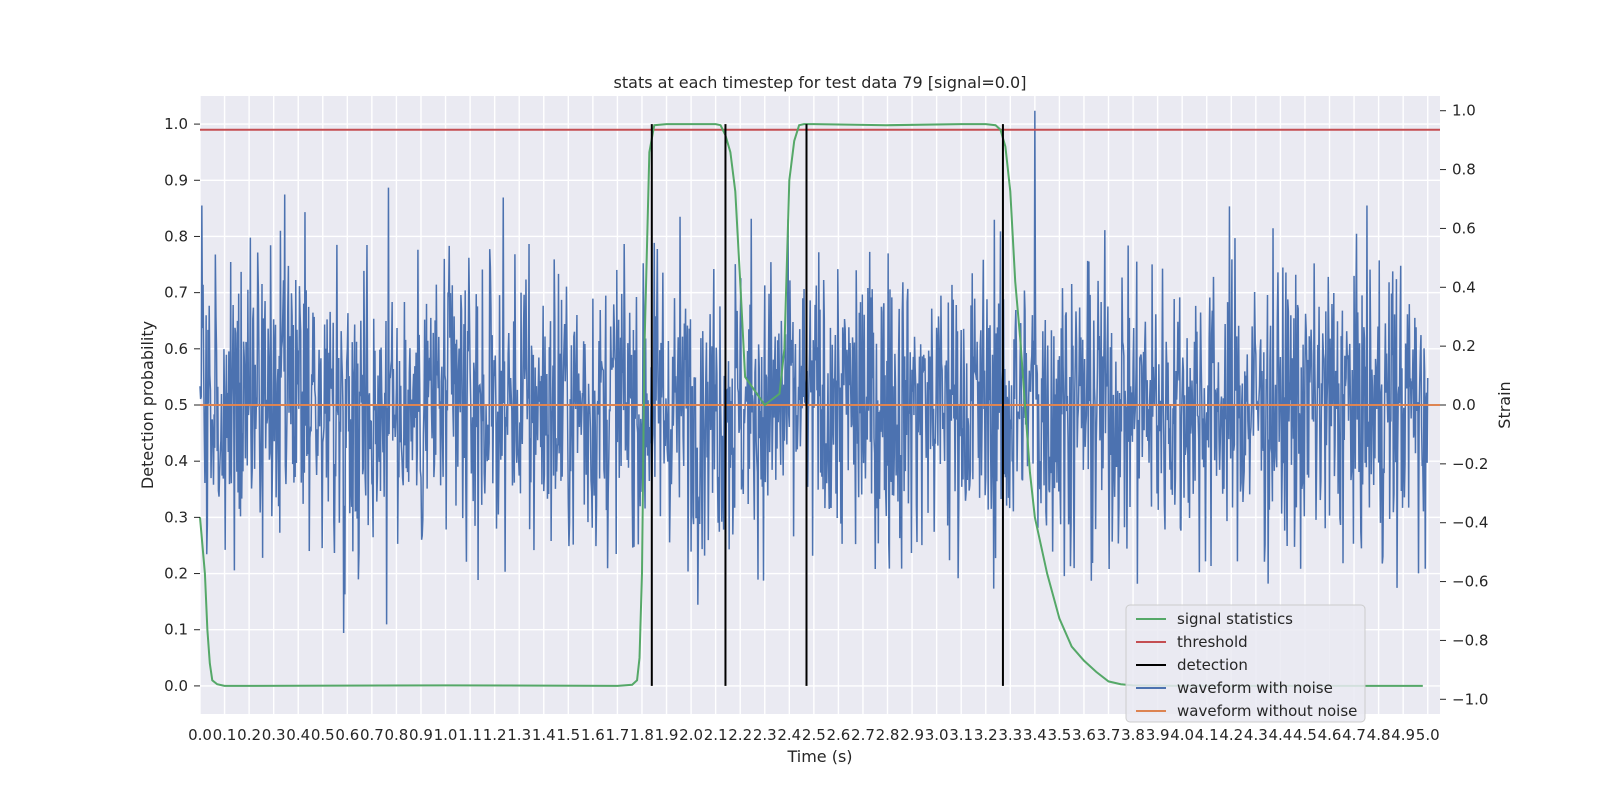  Describe the element at coordinates (1182, 735) in the screenshot. I see `x-tick-label: 4.0` at that location.